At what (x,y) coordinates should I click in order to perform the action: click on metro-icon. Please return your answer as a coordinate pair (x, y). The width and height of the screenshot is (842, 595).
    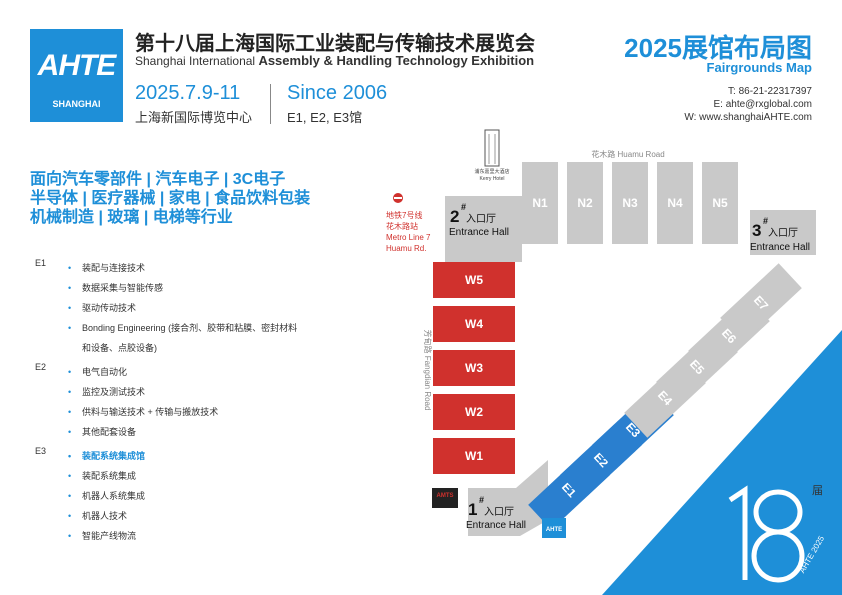
    Looking at the image, I should click on (398, 198).